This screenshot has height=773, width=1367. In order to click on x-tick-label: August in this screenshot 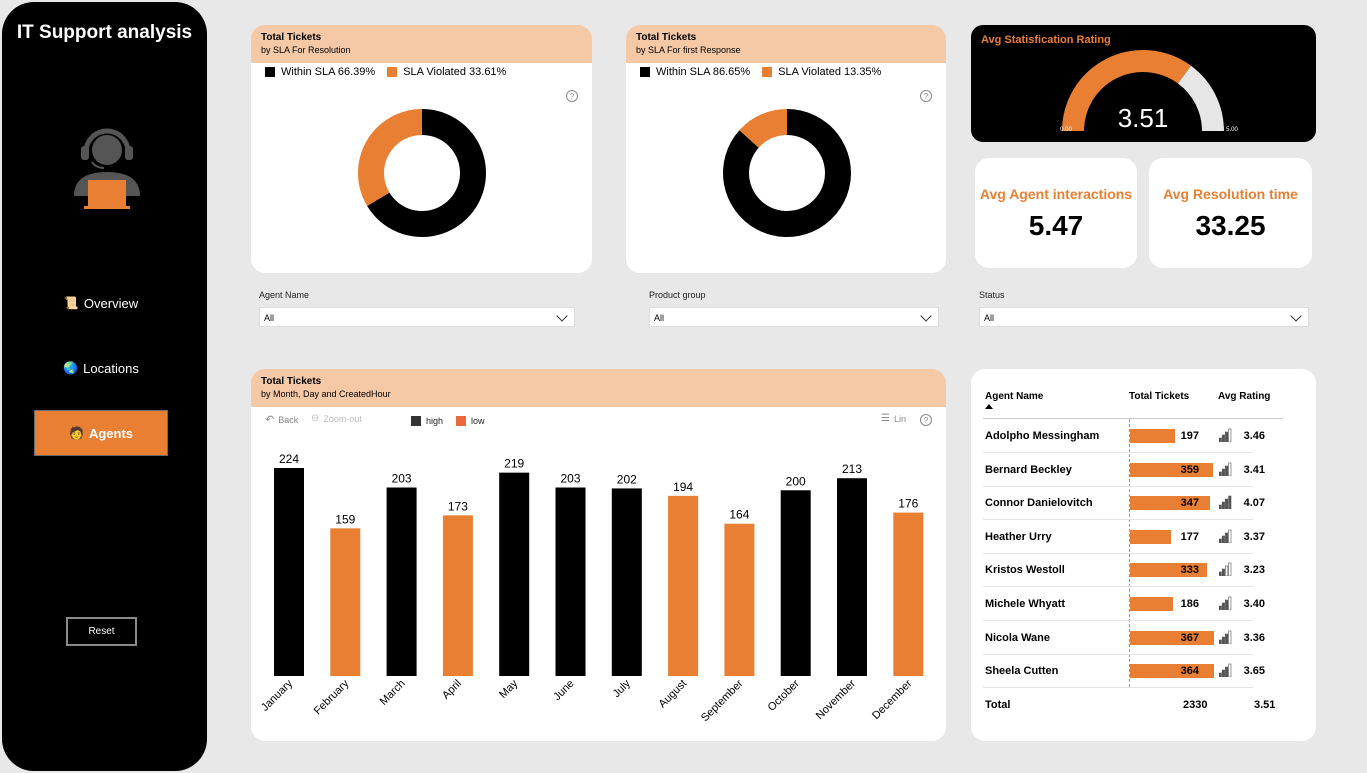, I will do `click(673, 694)`.